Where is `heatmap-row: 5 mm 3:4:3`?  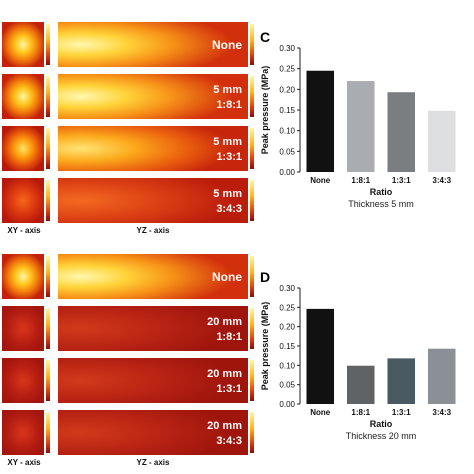
heatmap-row: 5 mm 3:4:3 is located at coordinates (128, 200).